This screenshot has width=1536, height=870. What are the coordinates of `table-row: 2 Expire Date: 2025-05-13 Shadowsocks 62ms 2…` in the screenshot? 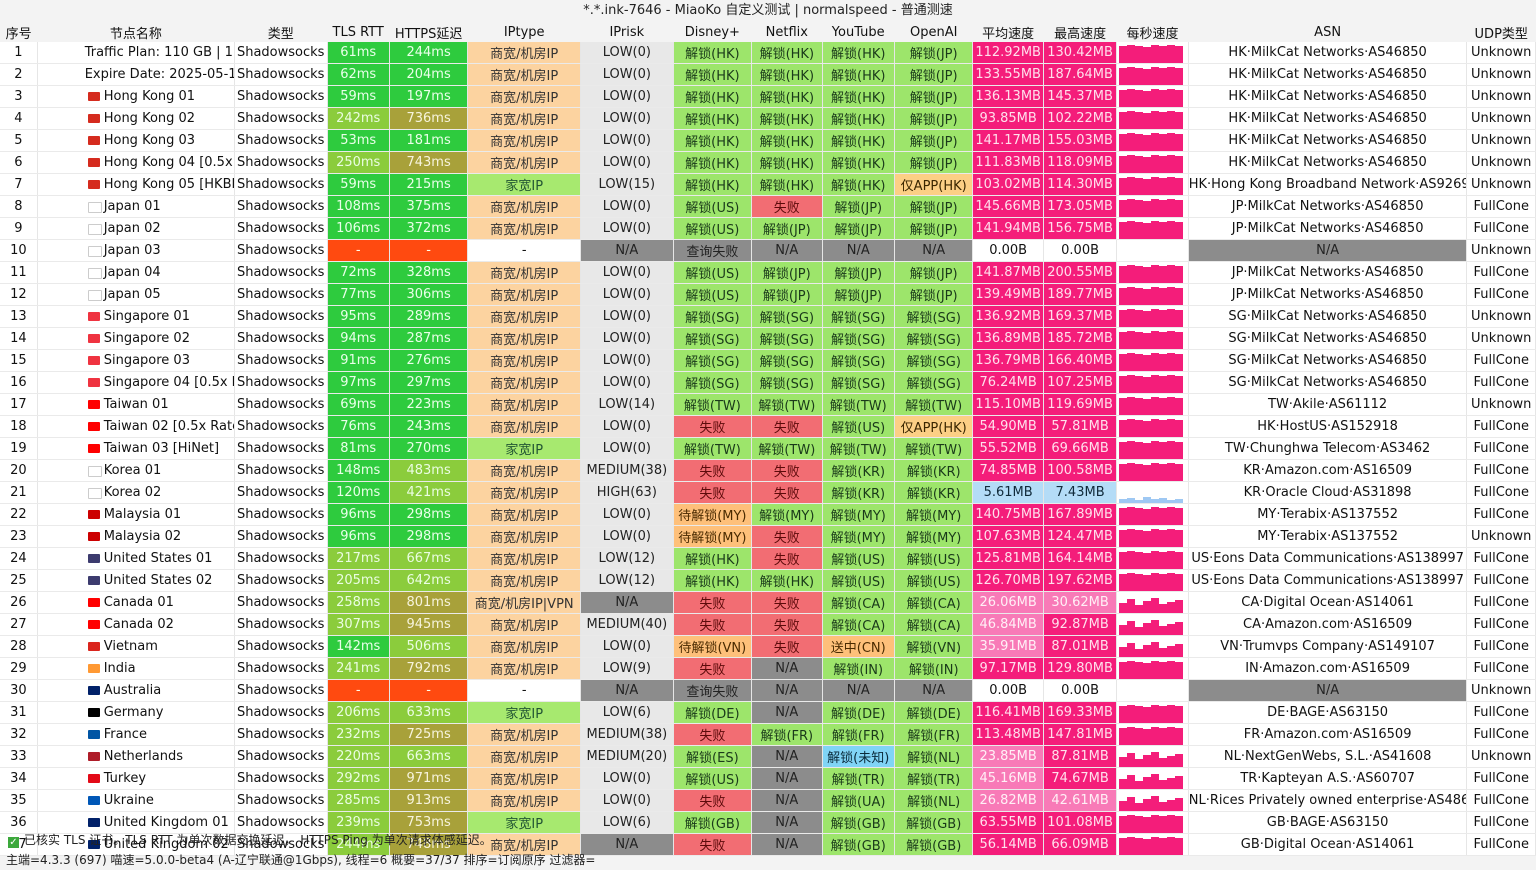 It's located at (768, 74).